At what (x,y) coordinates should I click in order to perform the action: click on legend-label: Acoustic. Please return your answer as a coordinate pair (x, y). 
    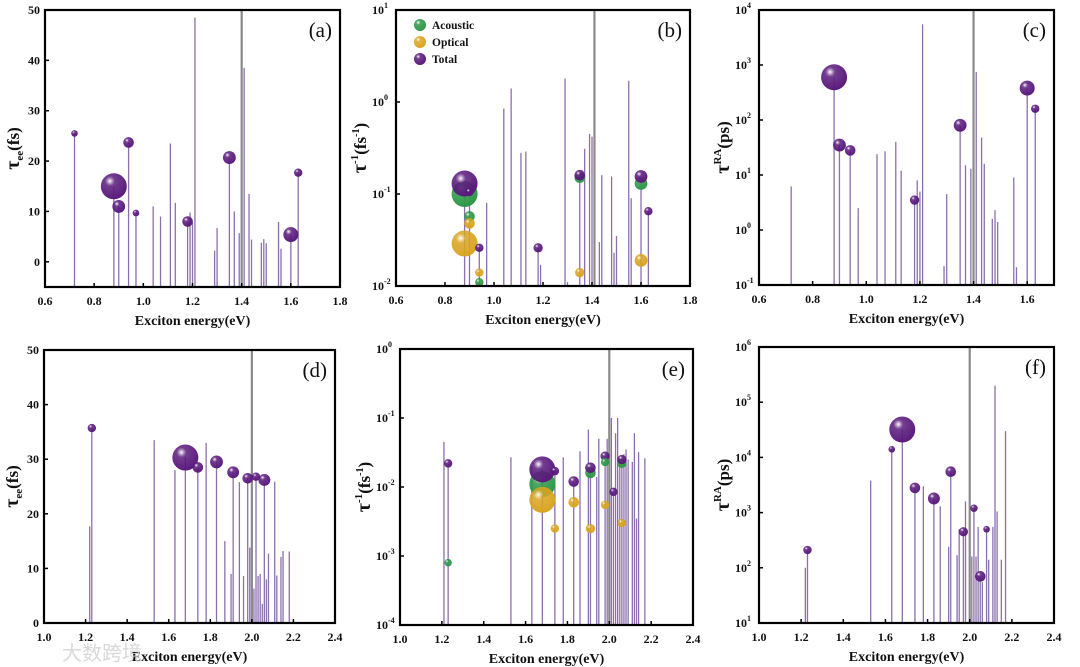
    Looking at the image, I should click on (453, 26).